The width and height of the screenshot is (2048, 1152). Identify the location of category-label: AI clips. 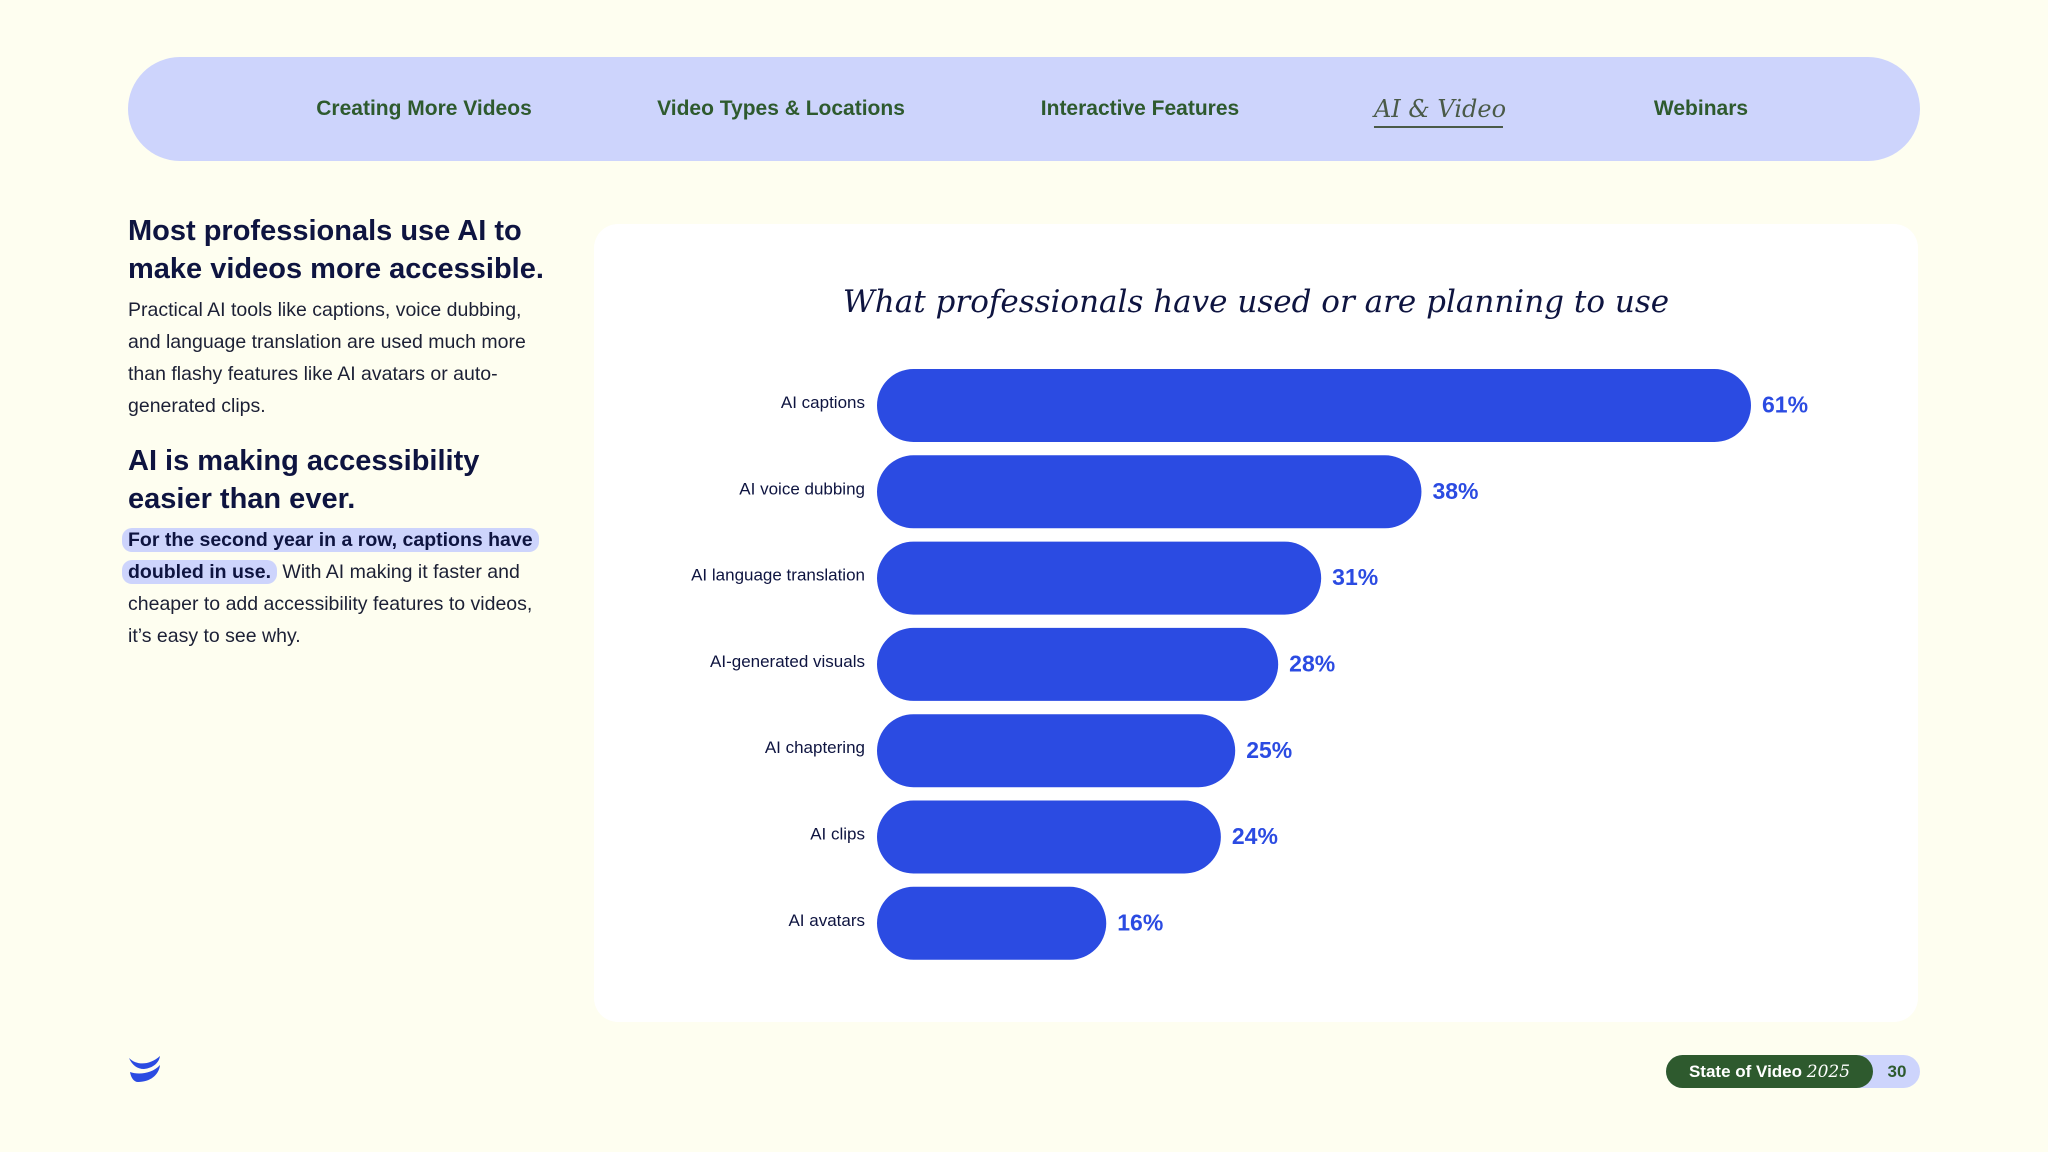
(837, 833).